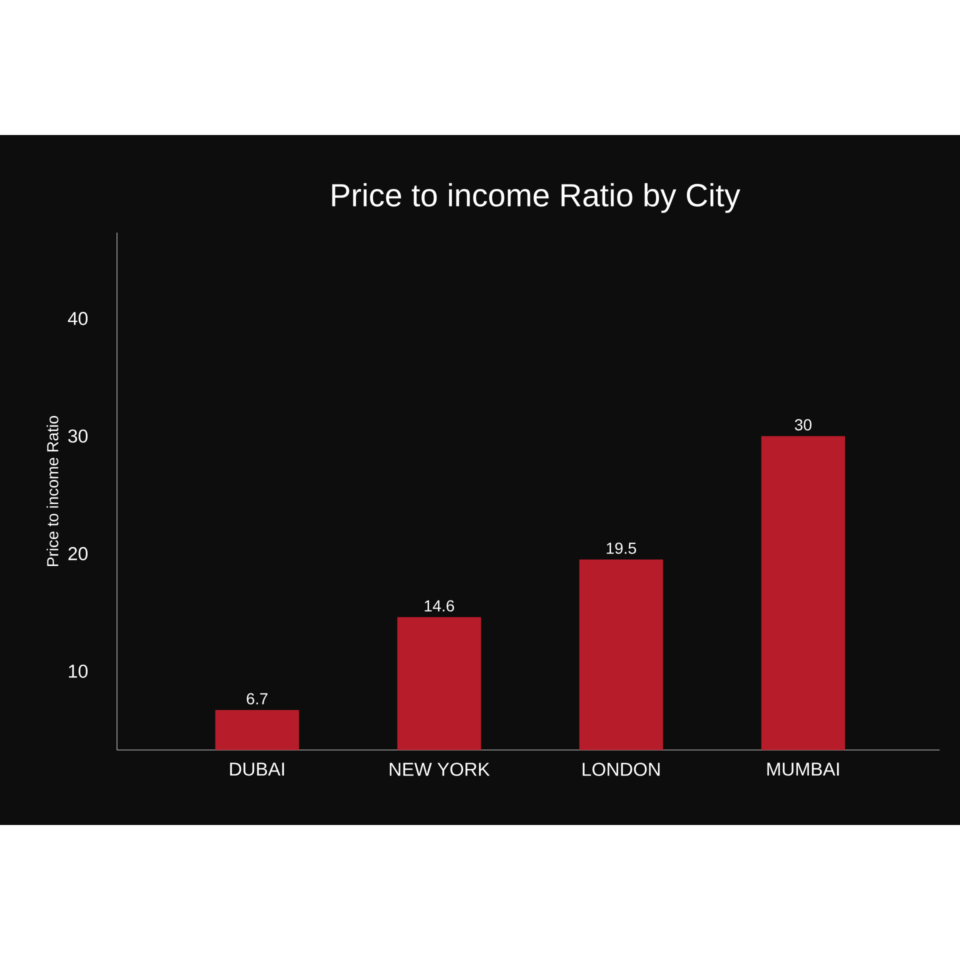 Image resolution: width=960 pixels, height=960 pixels. What do you see at coordinates (621, 769) in the screenshot?
I see `x-tick-label: LONDON` at bounding box center [621, 769].